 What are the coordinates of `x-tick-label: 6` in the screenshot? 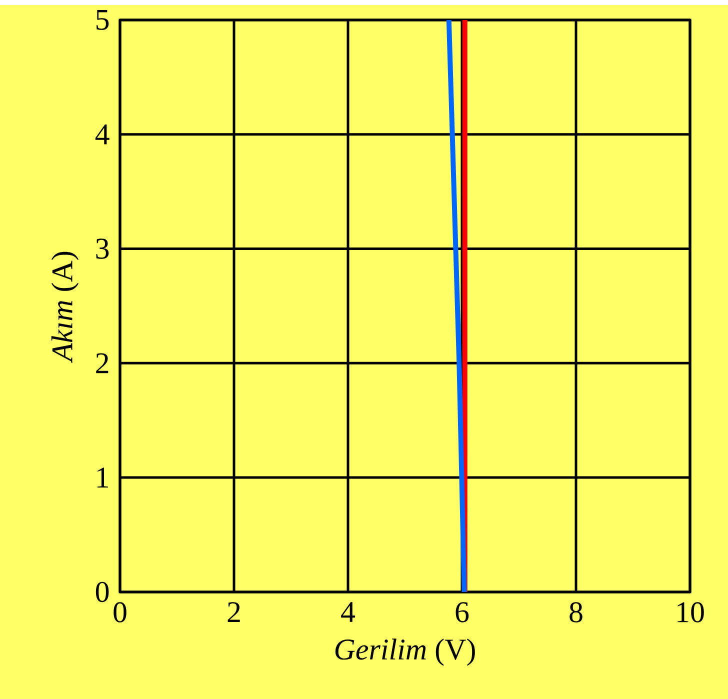 It's located at (462, 612).